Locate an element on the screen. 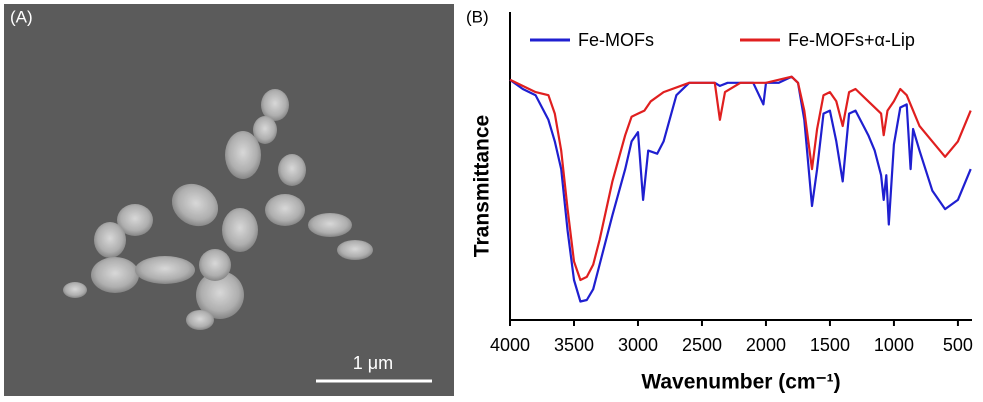 Image resolution: width=983 pixels, height=402 pixels. legend-label: Fe-MOFs is located at coordinates (616, 40).